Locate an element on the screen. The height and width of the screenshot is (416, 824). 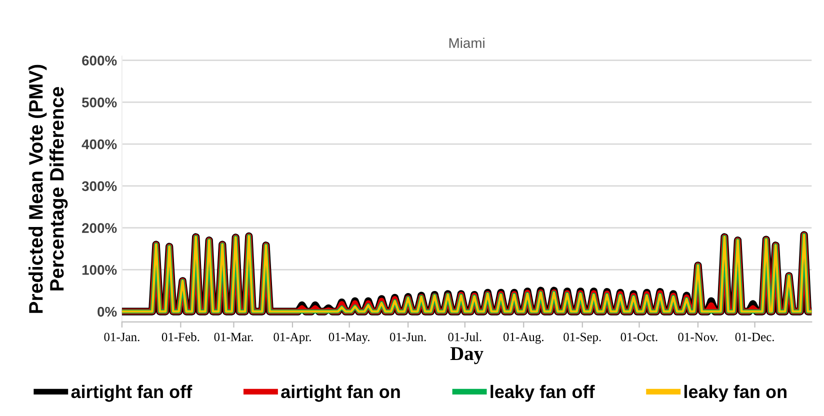
x-tick-label: 01-Jun. is located at coordinates (408, 337).